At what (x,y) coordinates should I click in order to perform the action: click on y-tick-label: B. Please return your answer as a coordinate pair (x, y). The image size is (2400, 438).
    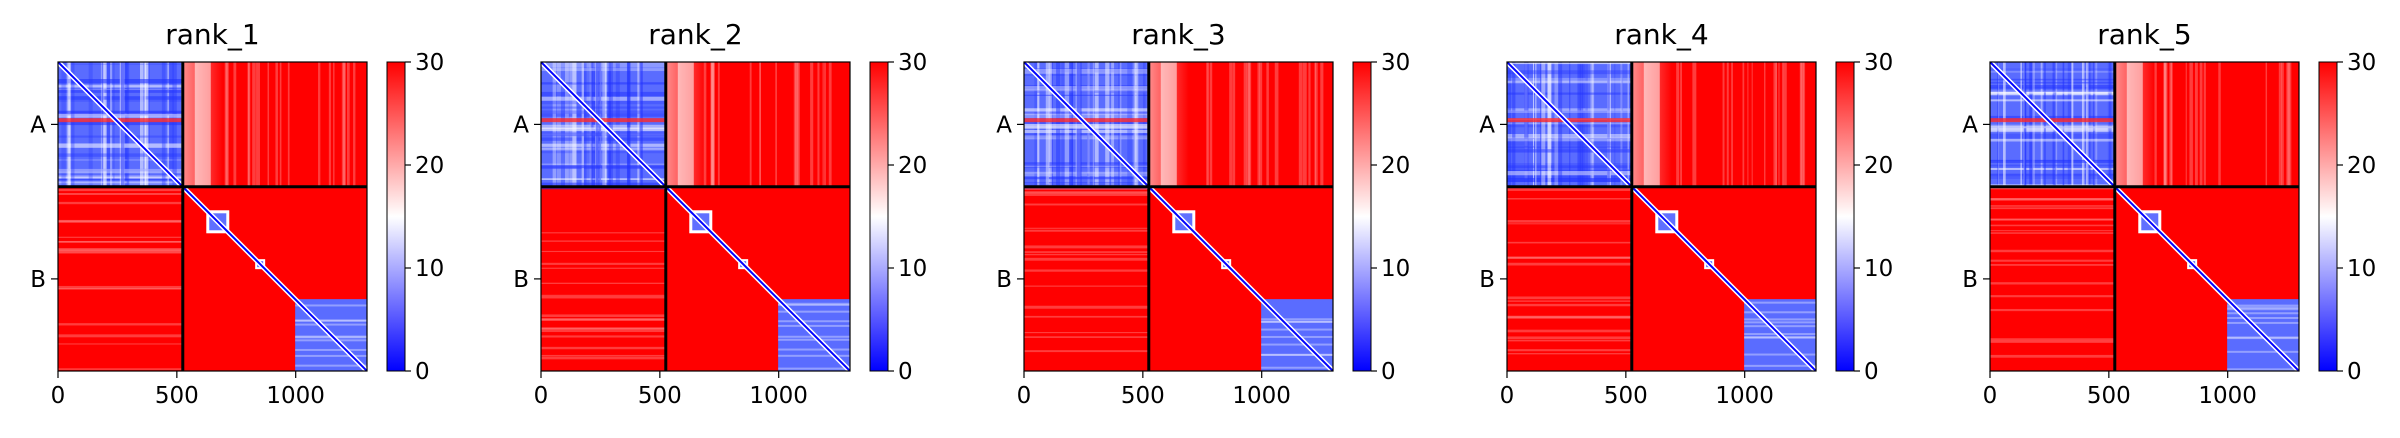
    Looking at the image, I should click on (1004, 280).